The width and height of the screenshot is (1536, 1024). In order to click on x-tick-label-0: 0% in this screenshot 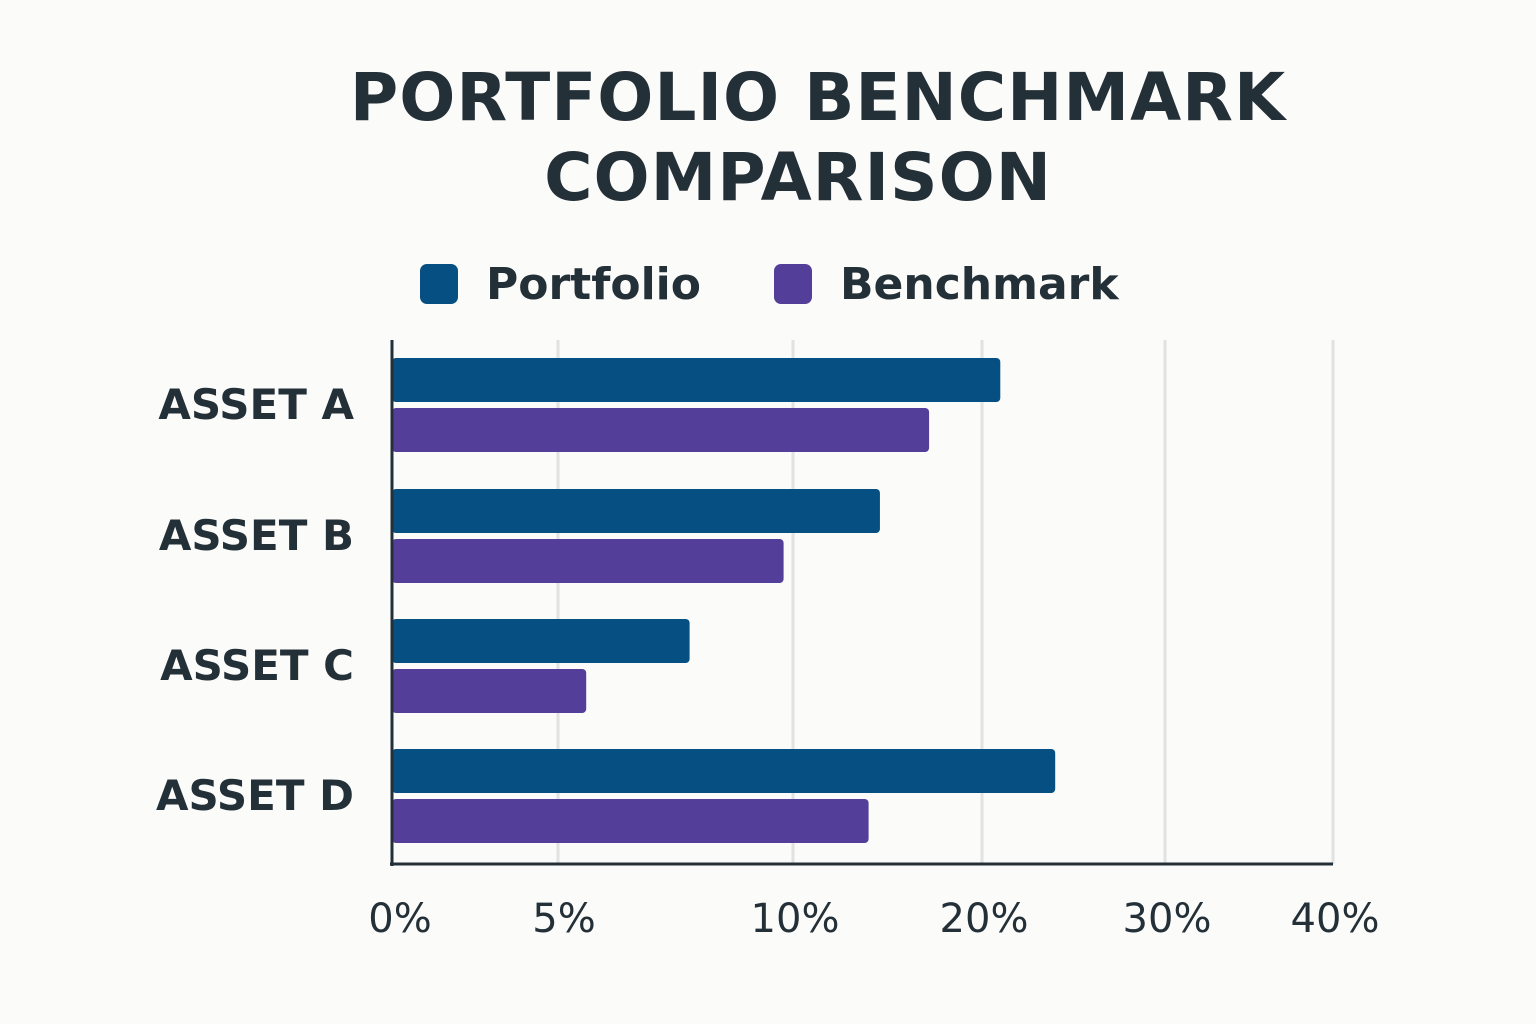, I will do `click(399, 919)`.